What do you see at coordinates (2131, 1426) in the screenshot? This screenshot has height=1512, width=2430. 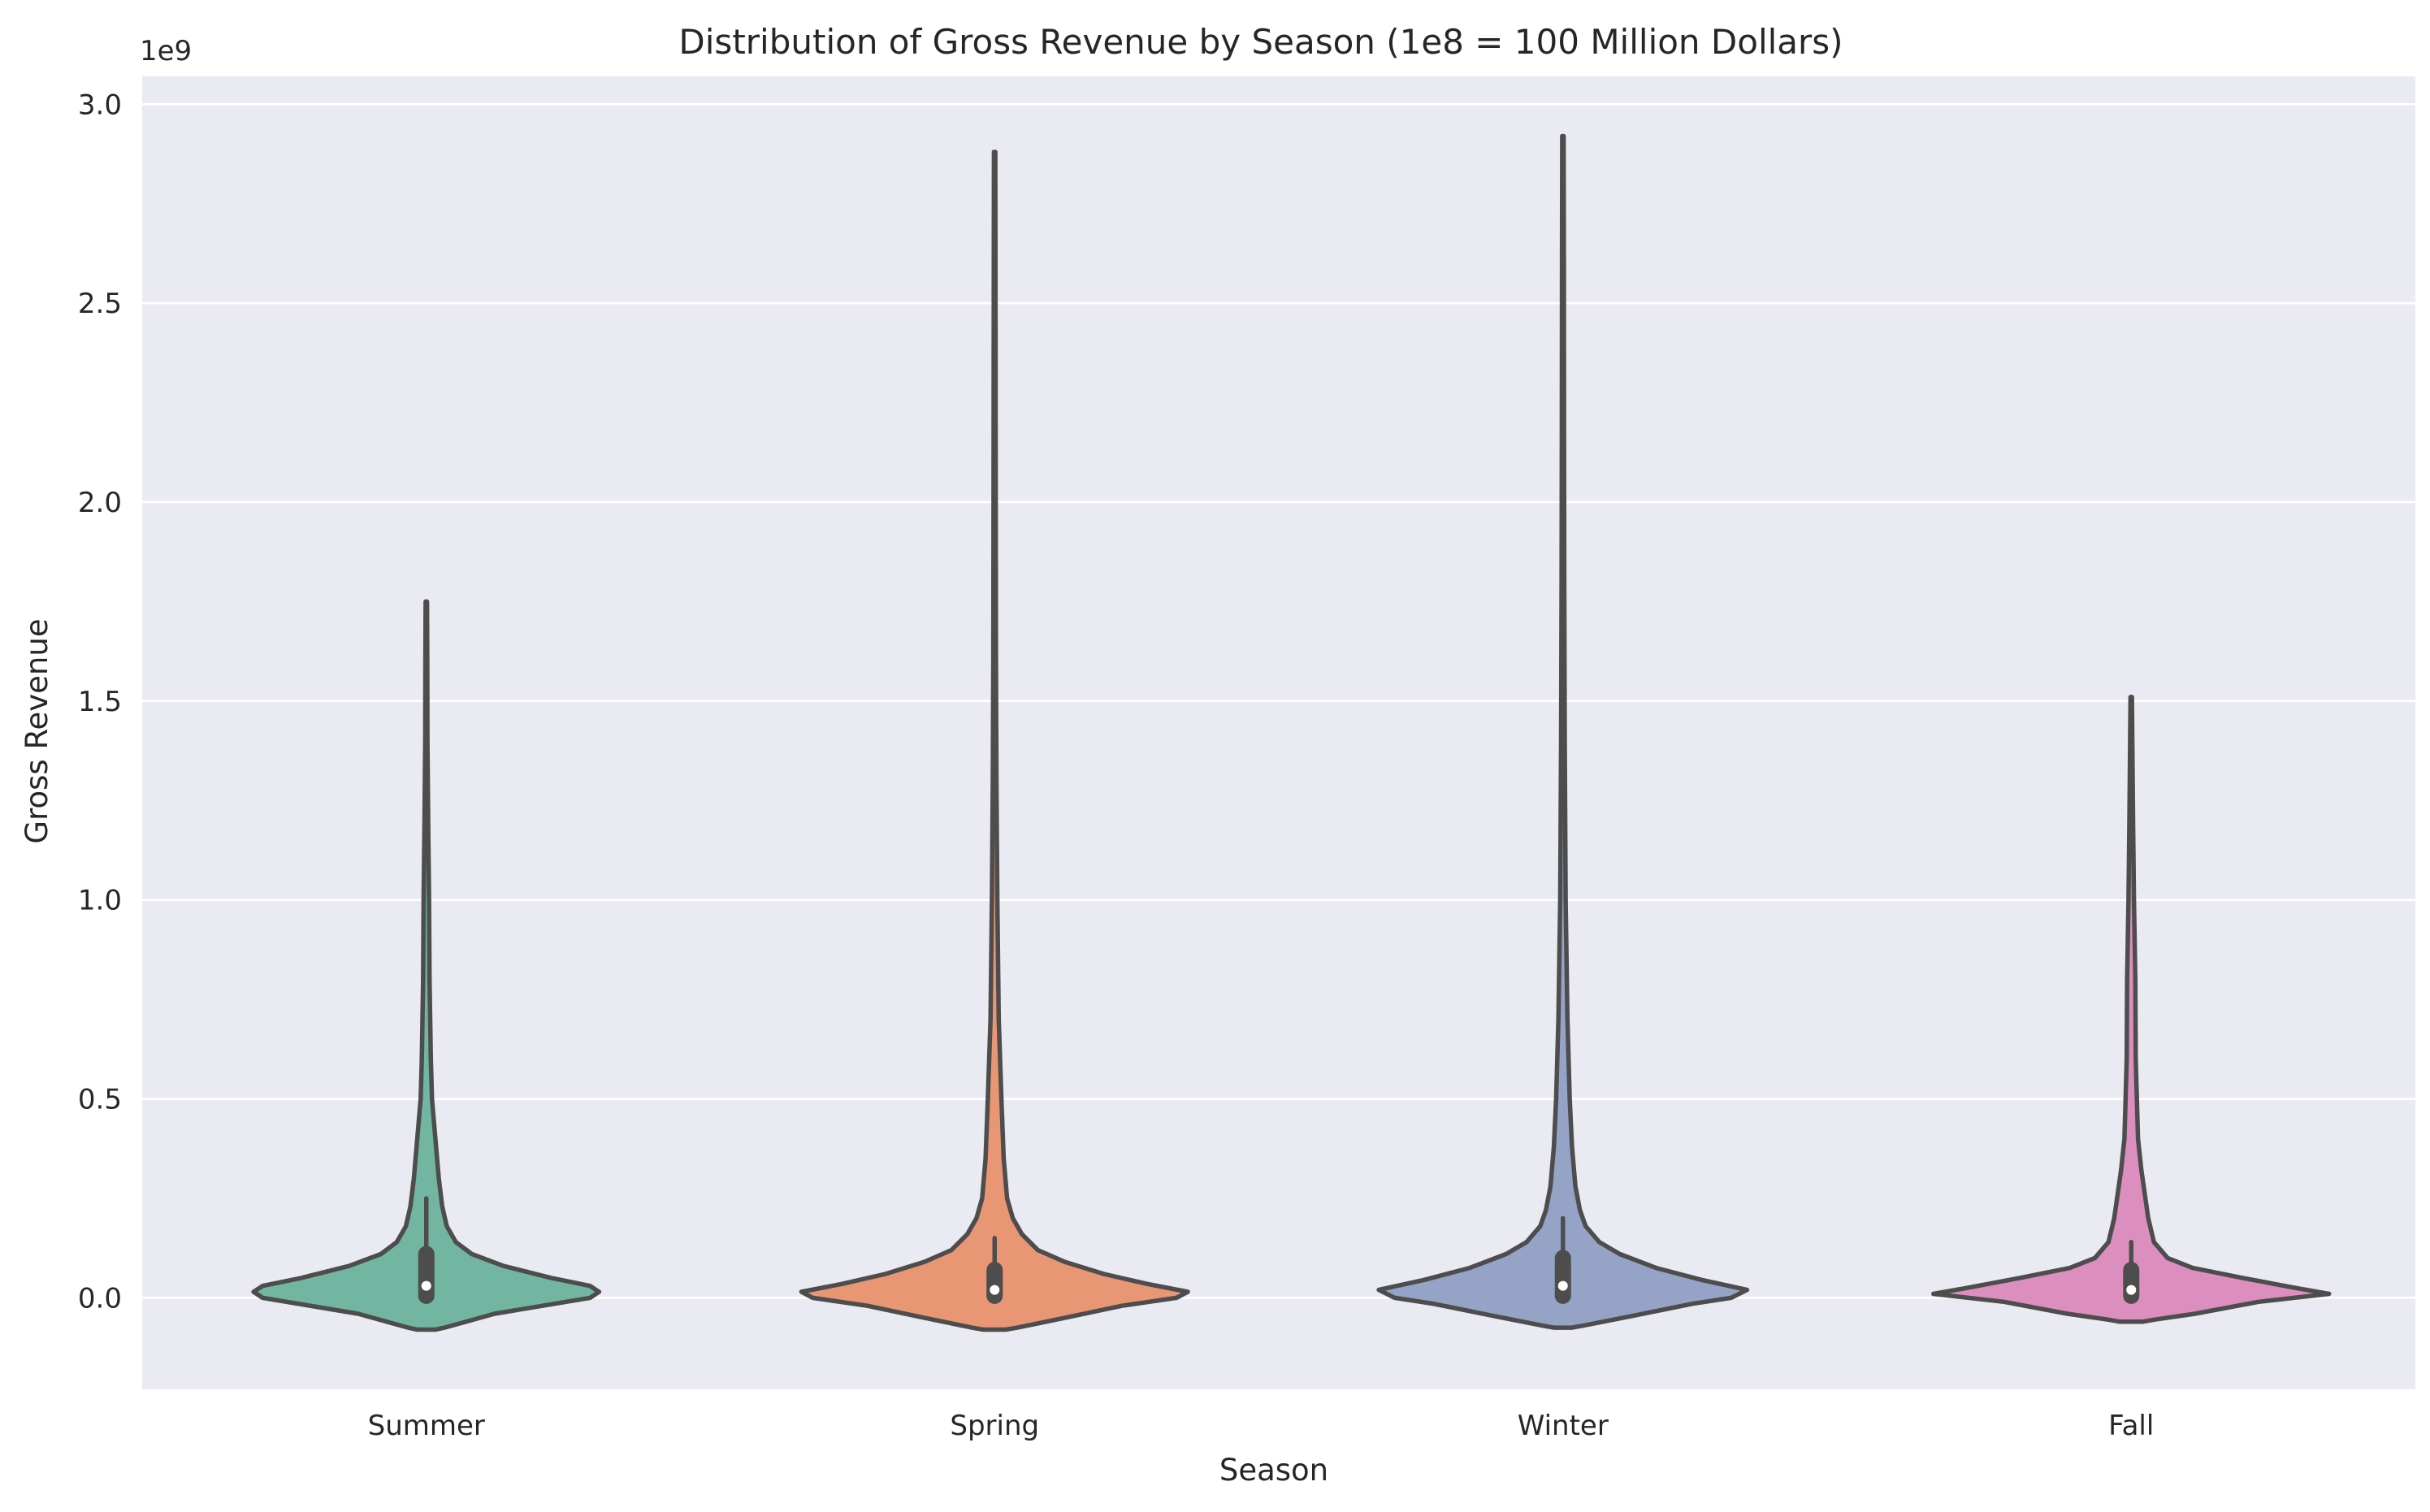 I see `x-tick-label: Fall` at bounding box center [2131, 1426].